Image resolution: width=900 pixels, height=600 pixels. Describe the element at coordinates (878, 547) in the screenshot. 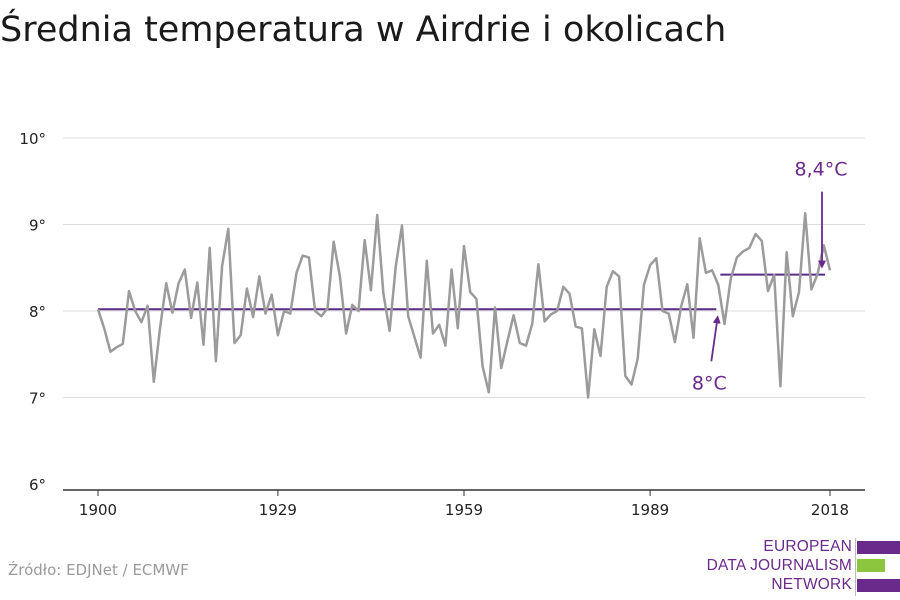

I see `logo-bar-purple-top` at that location.